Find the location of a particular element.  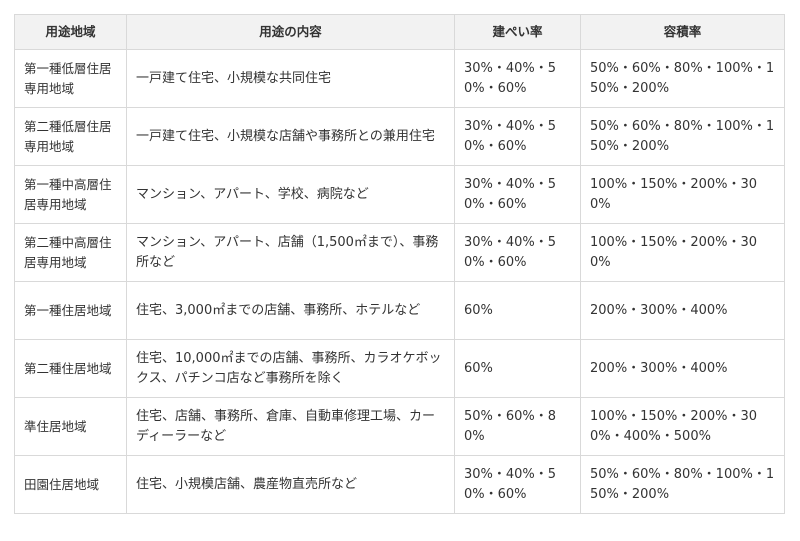

content-cell: 住宅、3,000㎡までの店舗、事務所、ホテルなど is located at coordinates (290, 310).